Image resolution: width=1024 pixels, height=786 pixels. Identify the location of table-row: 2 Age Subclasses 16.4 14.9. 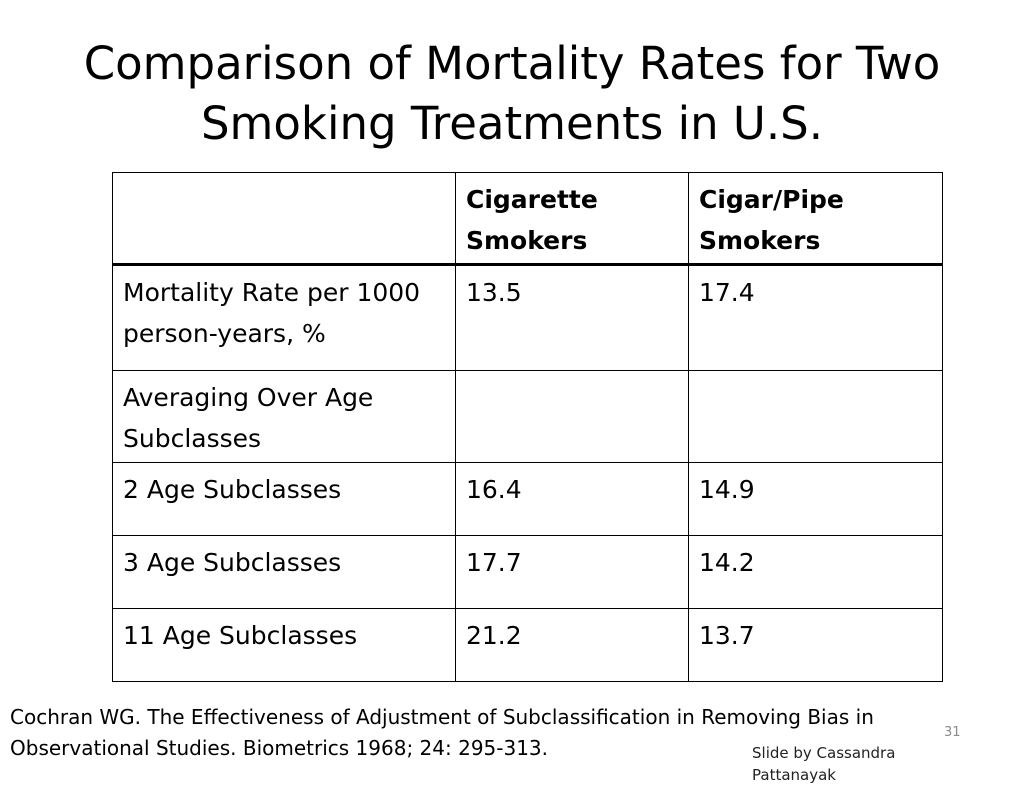
(527, 499).